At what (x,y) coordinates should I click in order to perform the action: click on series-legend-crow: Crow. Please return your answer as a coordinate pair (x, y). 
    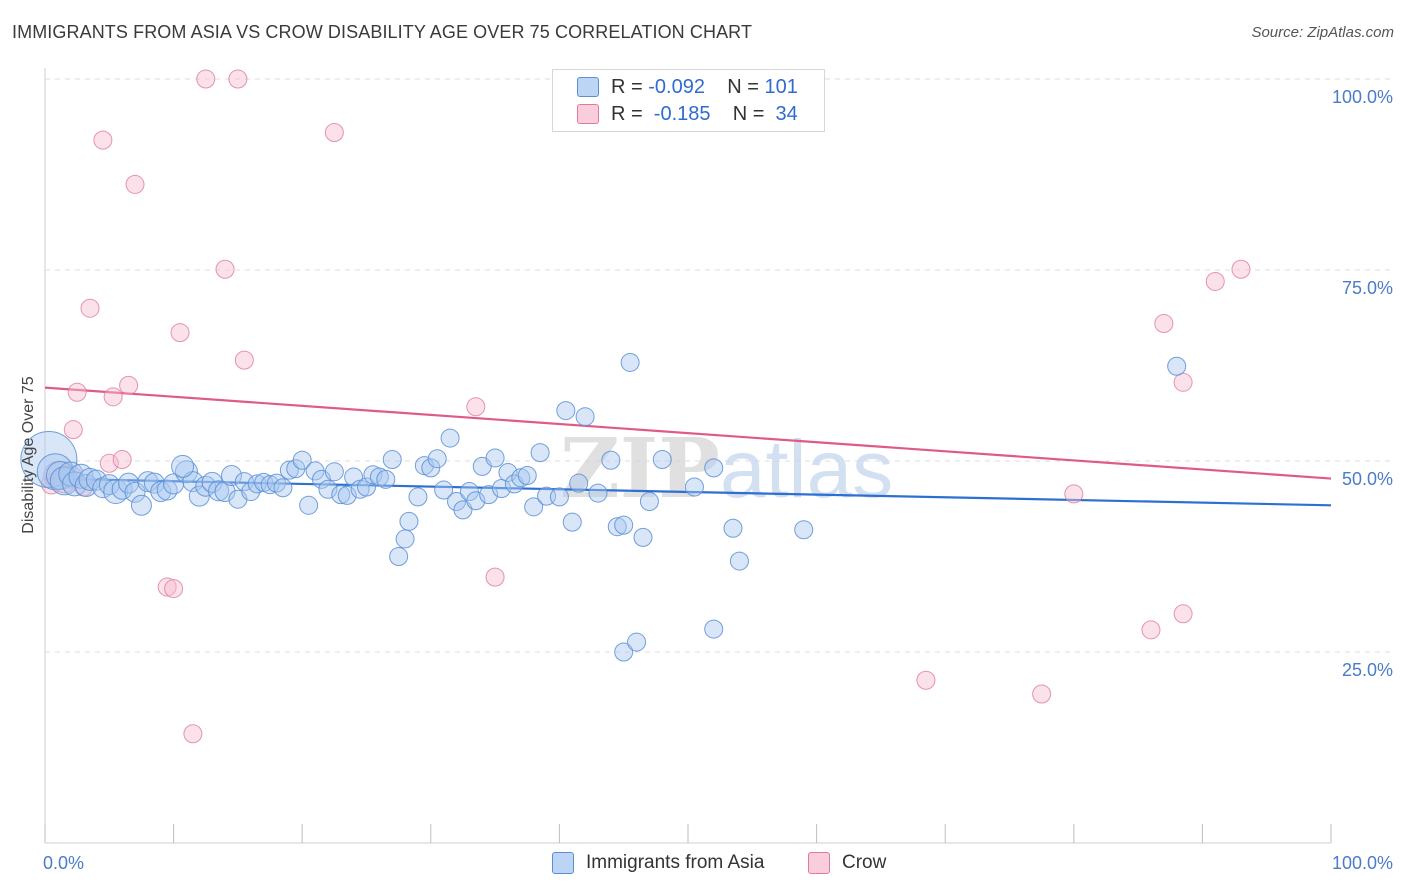
    Looking at the image, I should click on (847, 863).